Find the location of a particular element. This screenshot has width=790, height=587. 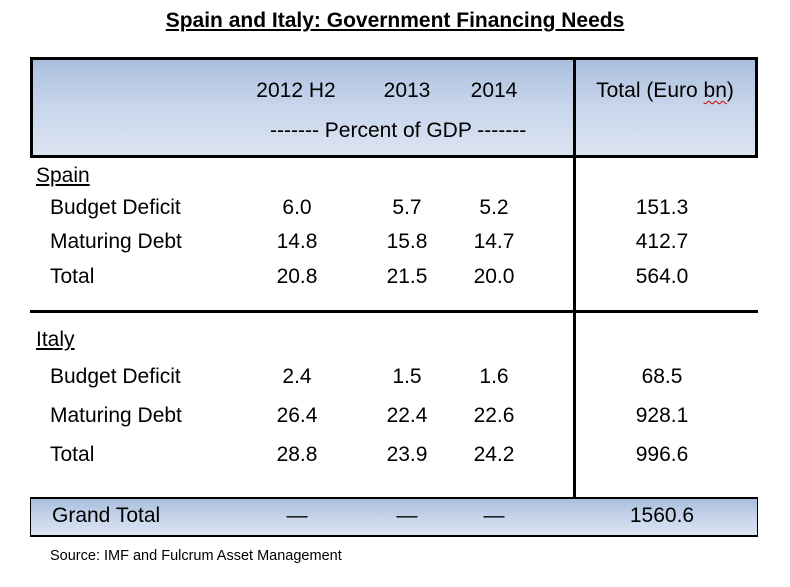

grand-total-bottom-border is located at coordinates (394, 535).